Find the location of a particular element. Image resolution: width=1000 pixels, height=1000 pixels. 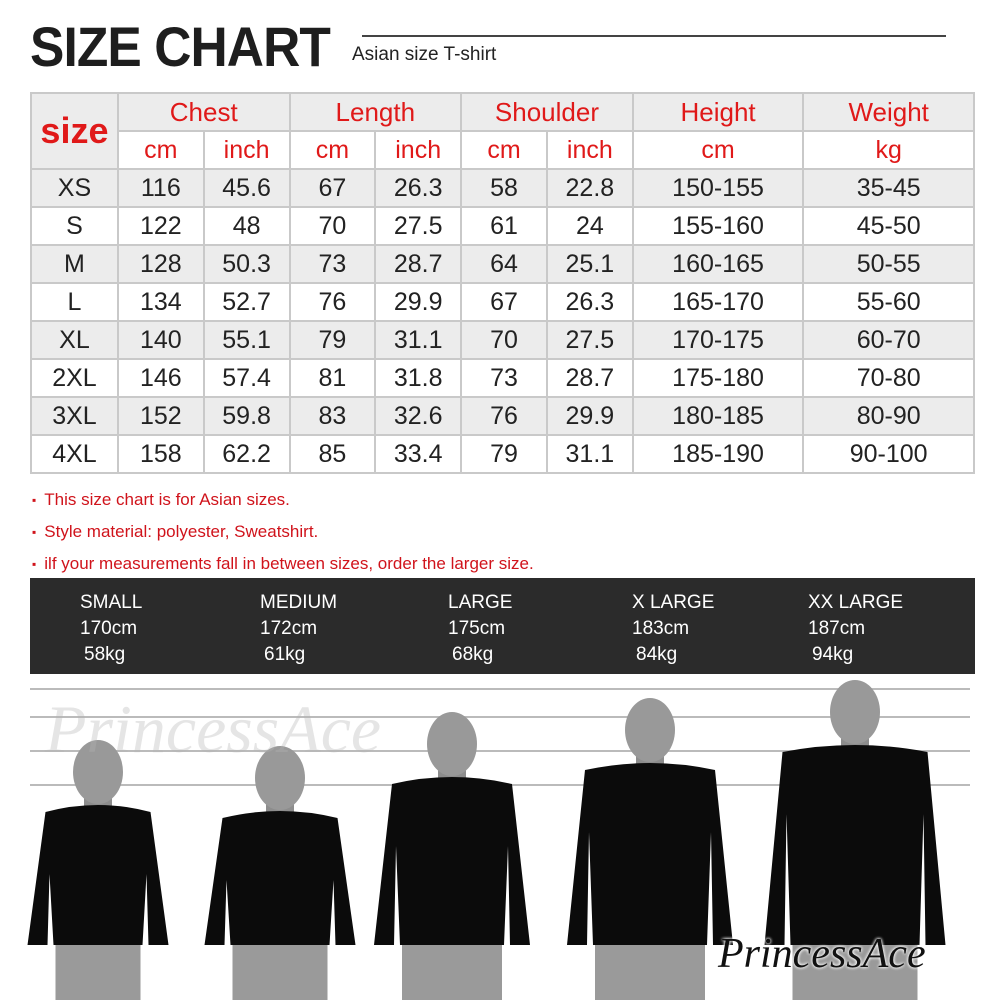

table-row: 4XL 158 62.2 85 33.4 79 31.1 185-190 90-100 is located at coordinates (502, 454).